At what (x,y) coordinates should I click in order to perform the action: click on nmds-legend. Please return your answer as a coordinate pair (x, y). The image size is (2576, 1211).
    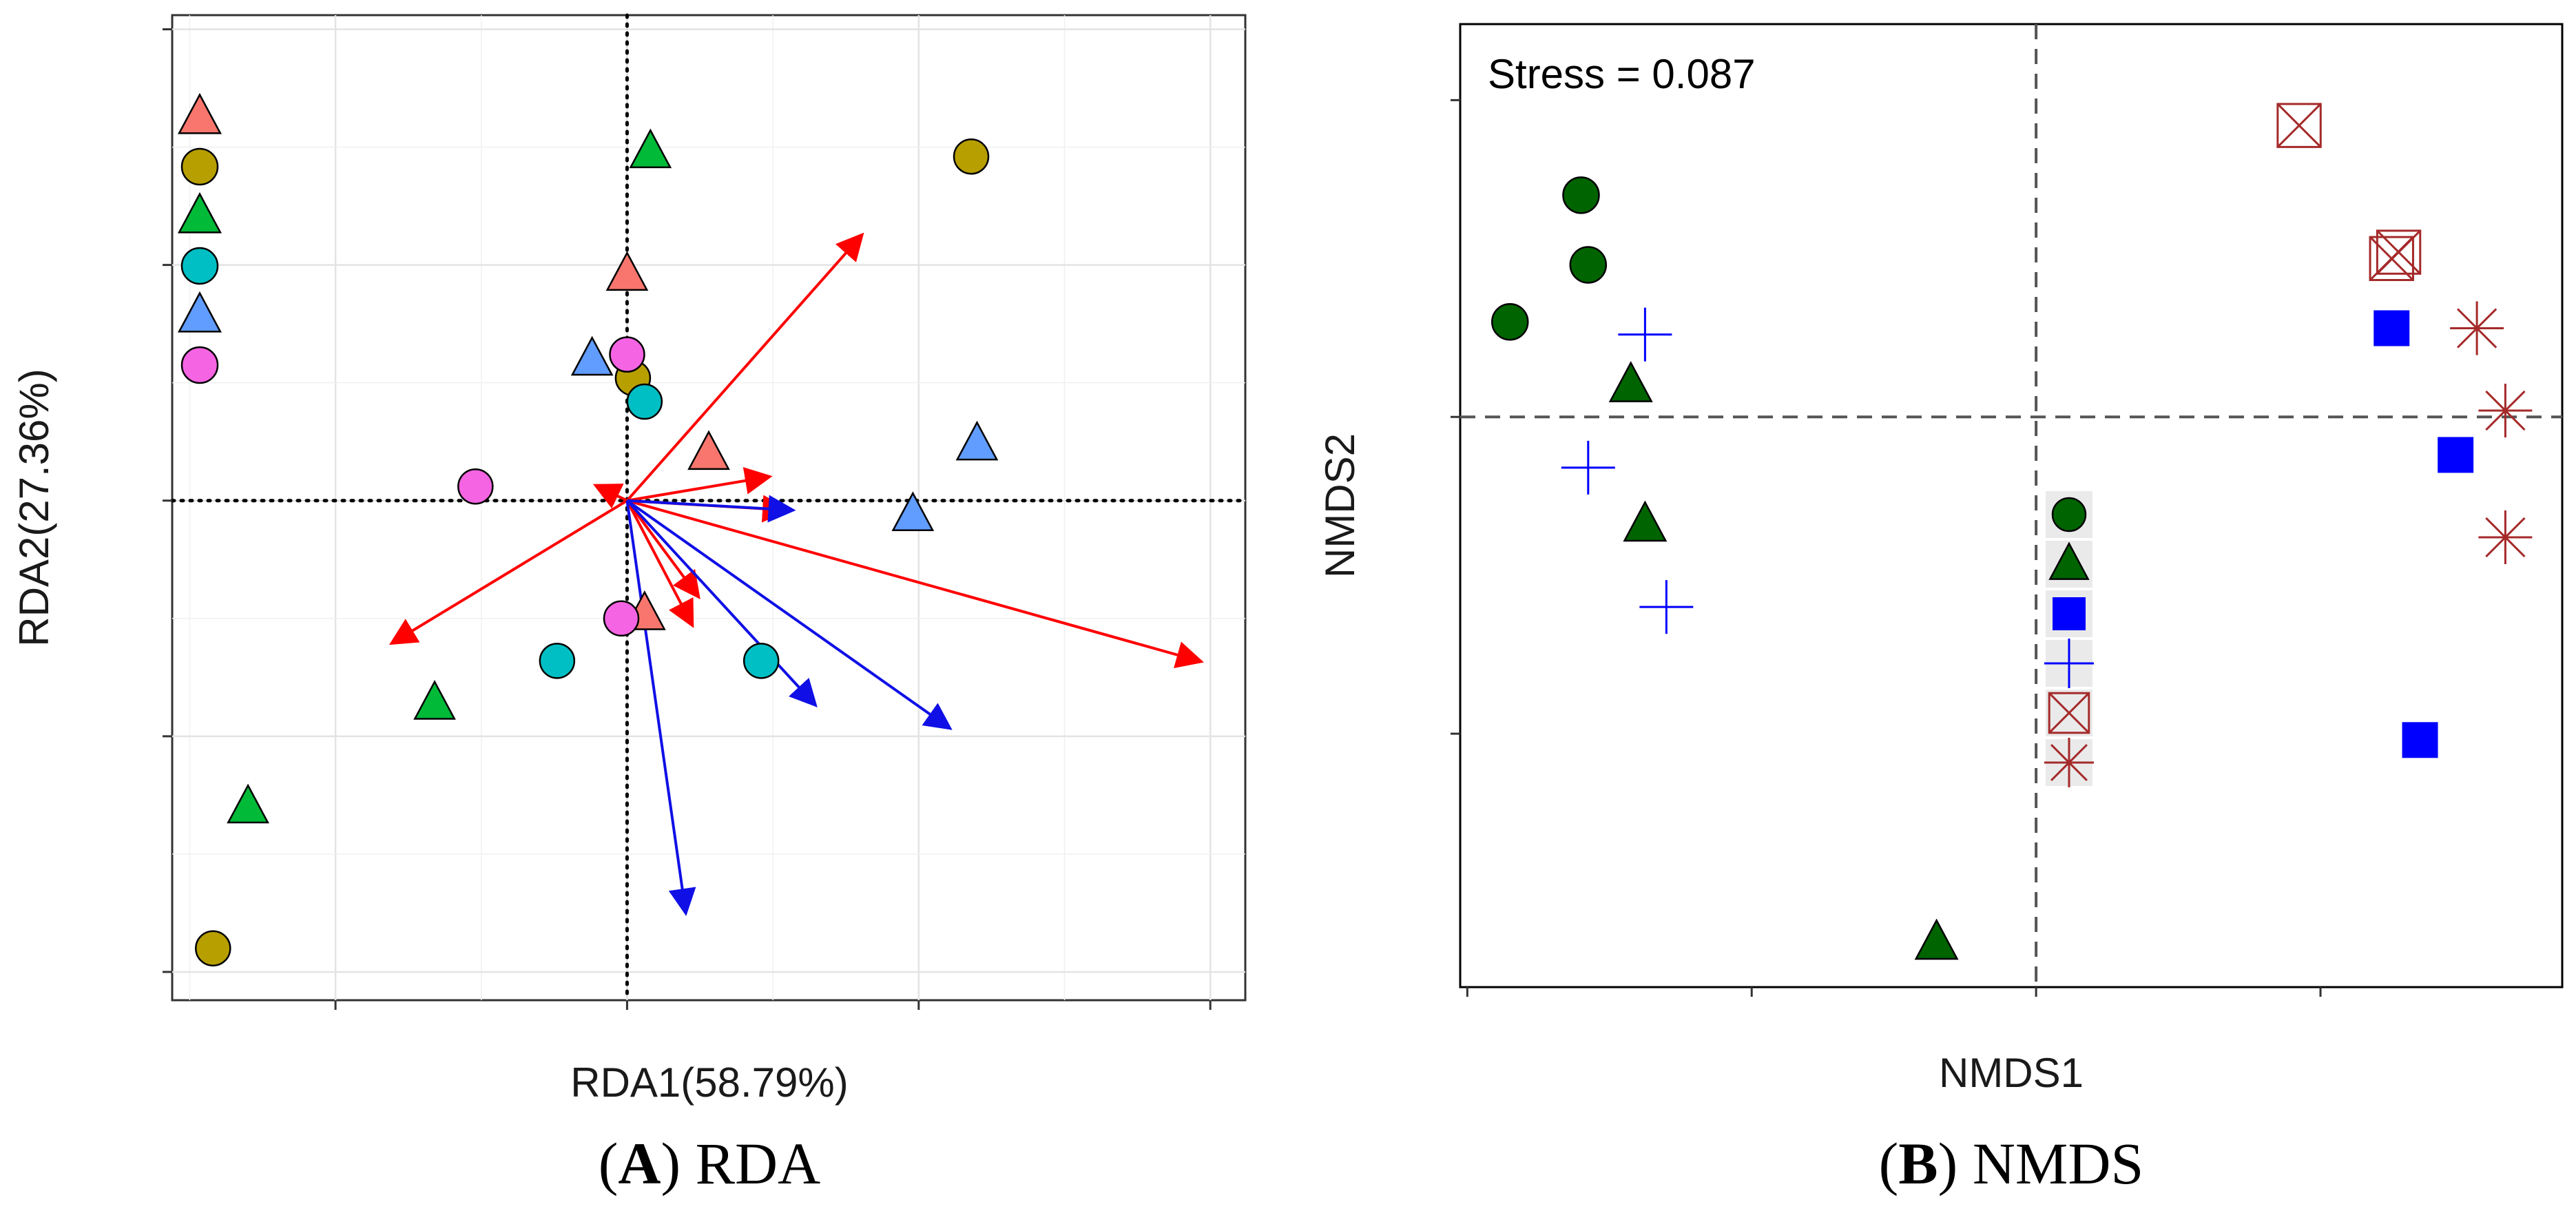
    Looking at the image, I should click on (2069, 639).